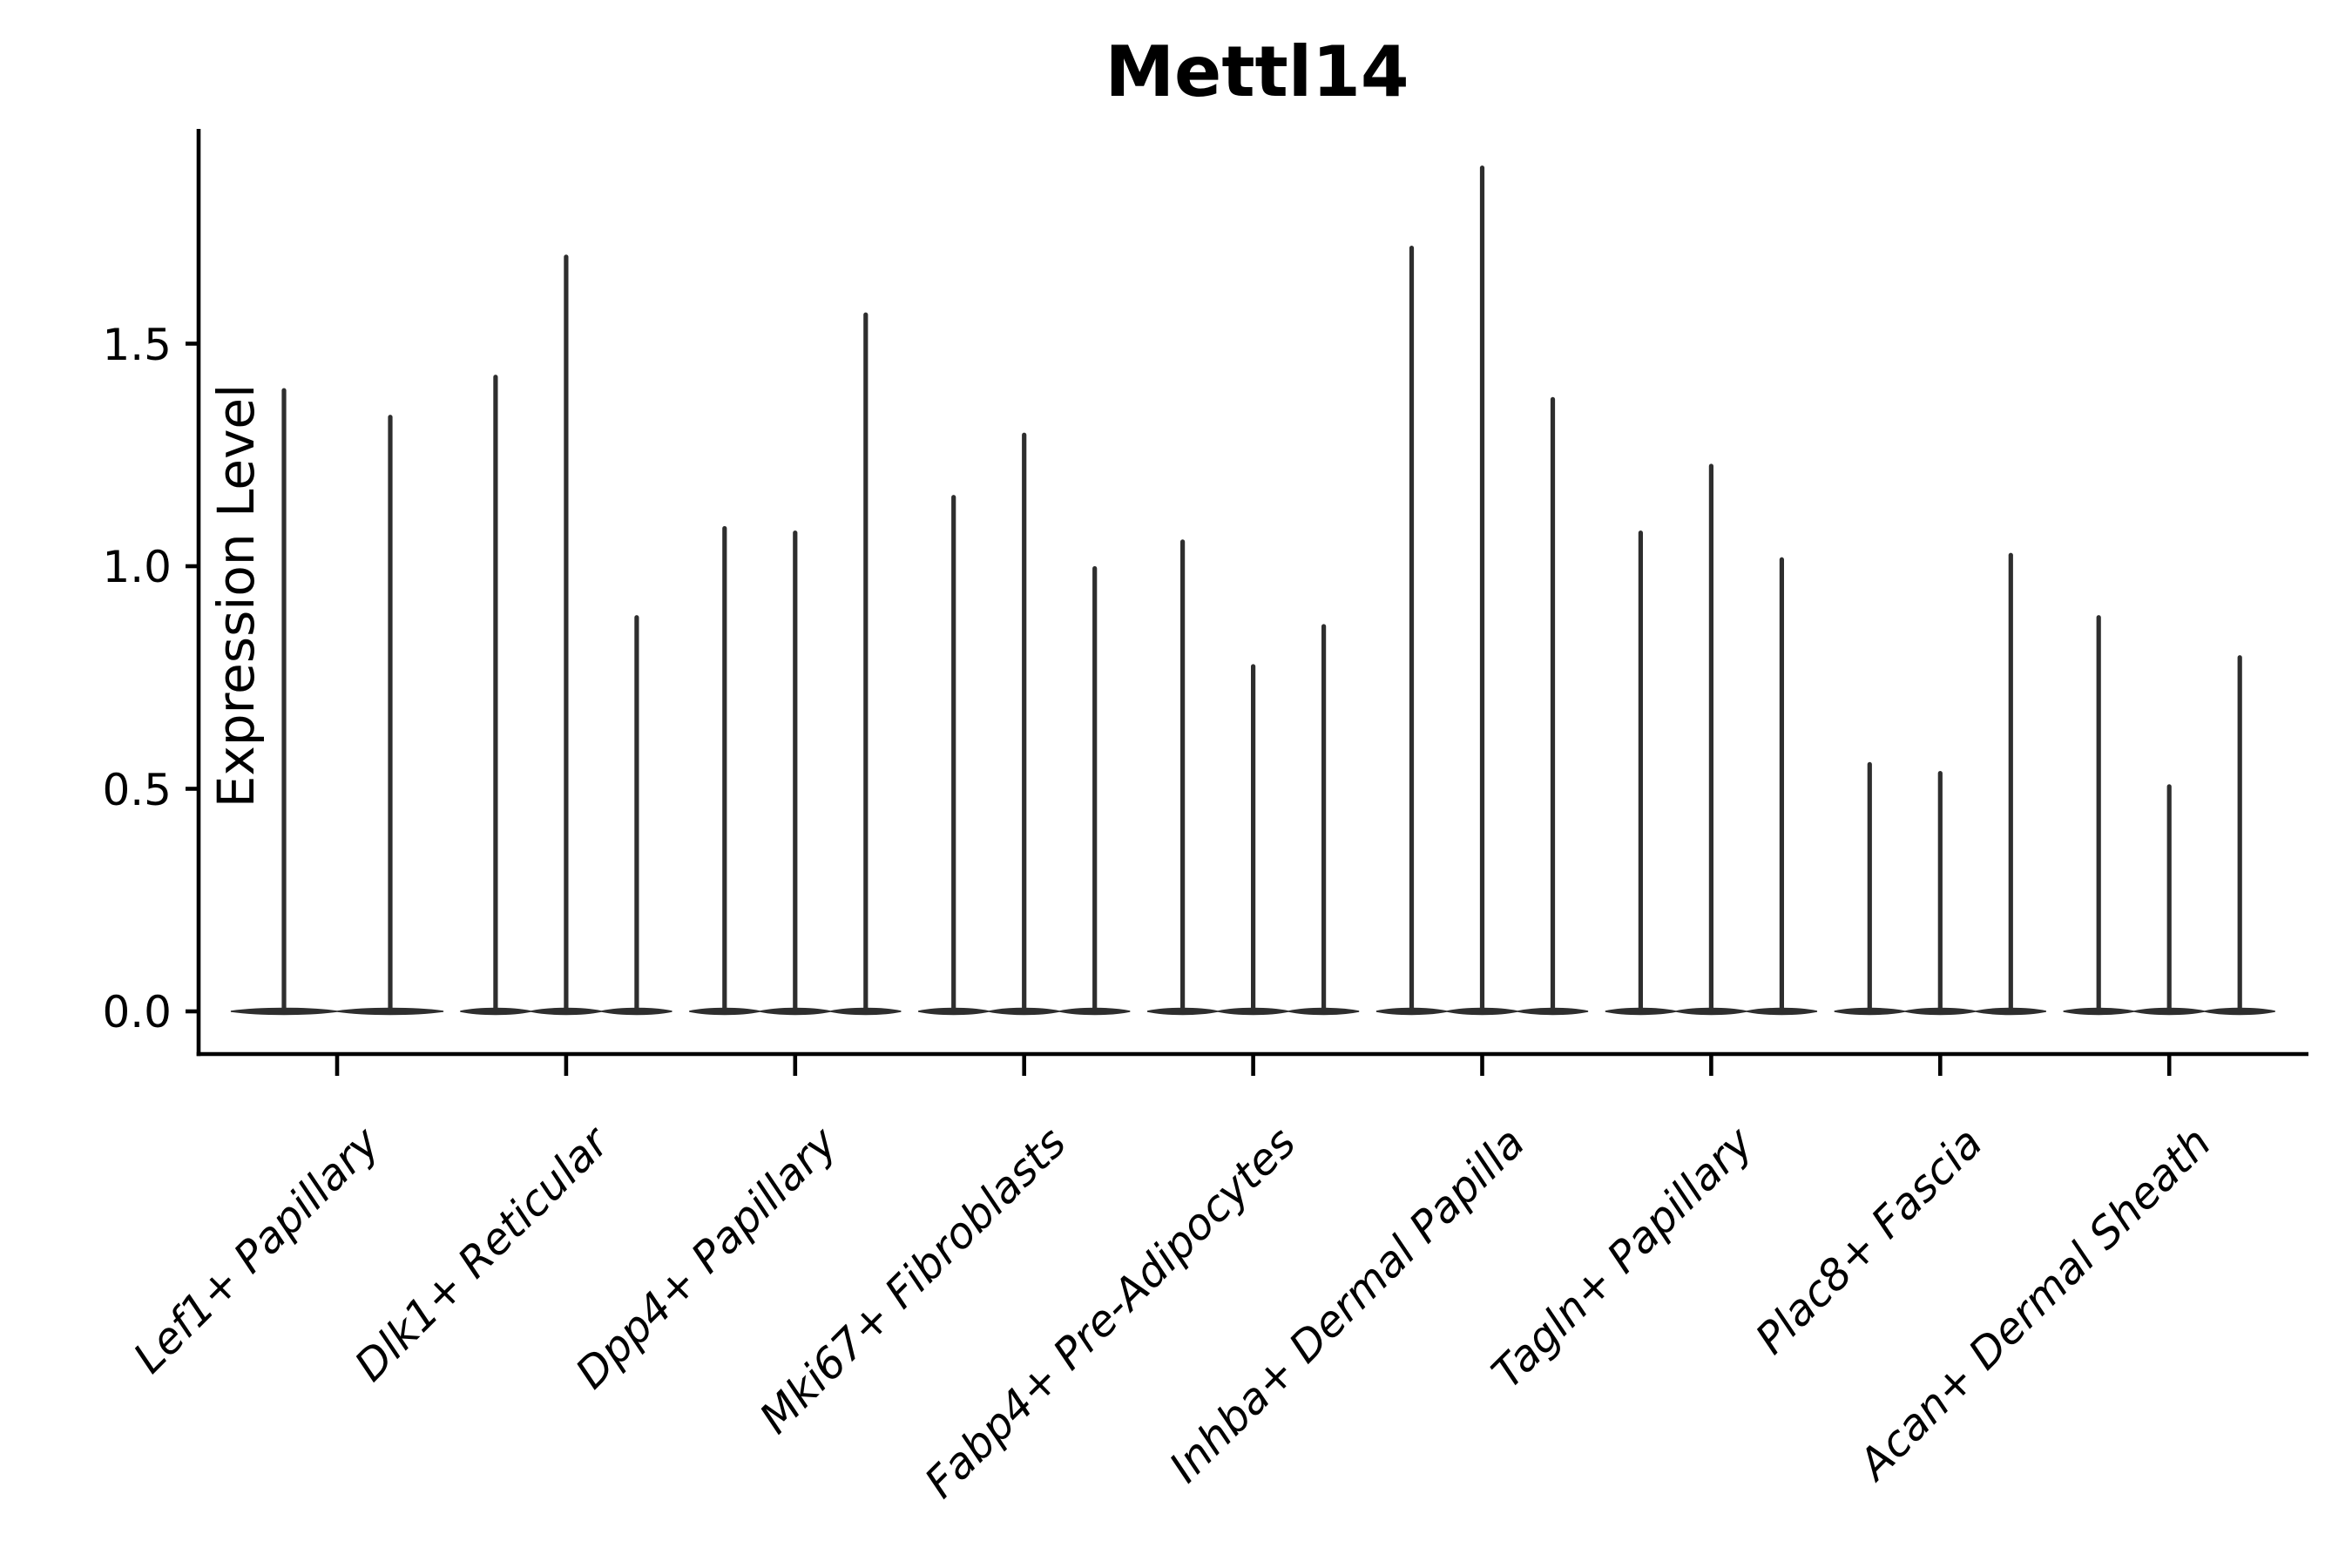  I want to click on y-tick-label: 0.5, so click(137, 790).